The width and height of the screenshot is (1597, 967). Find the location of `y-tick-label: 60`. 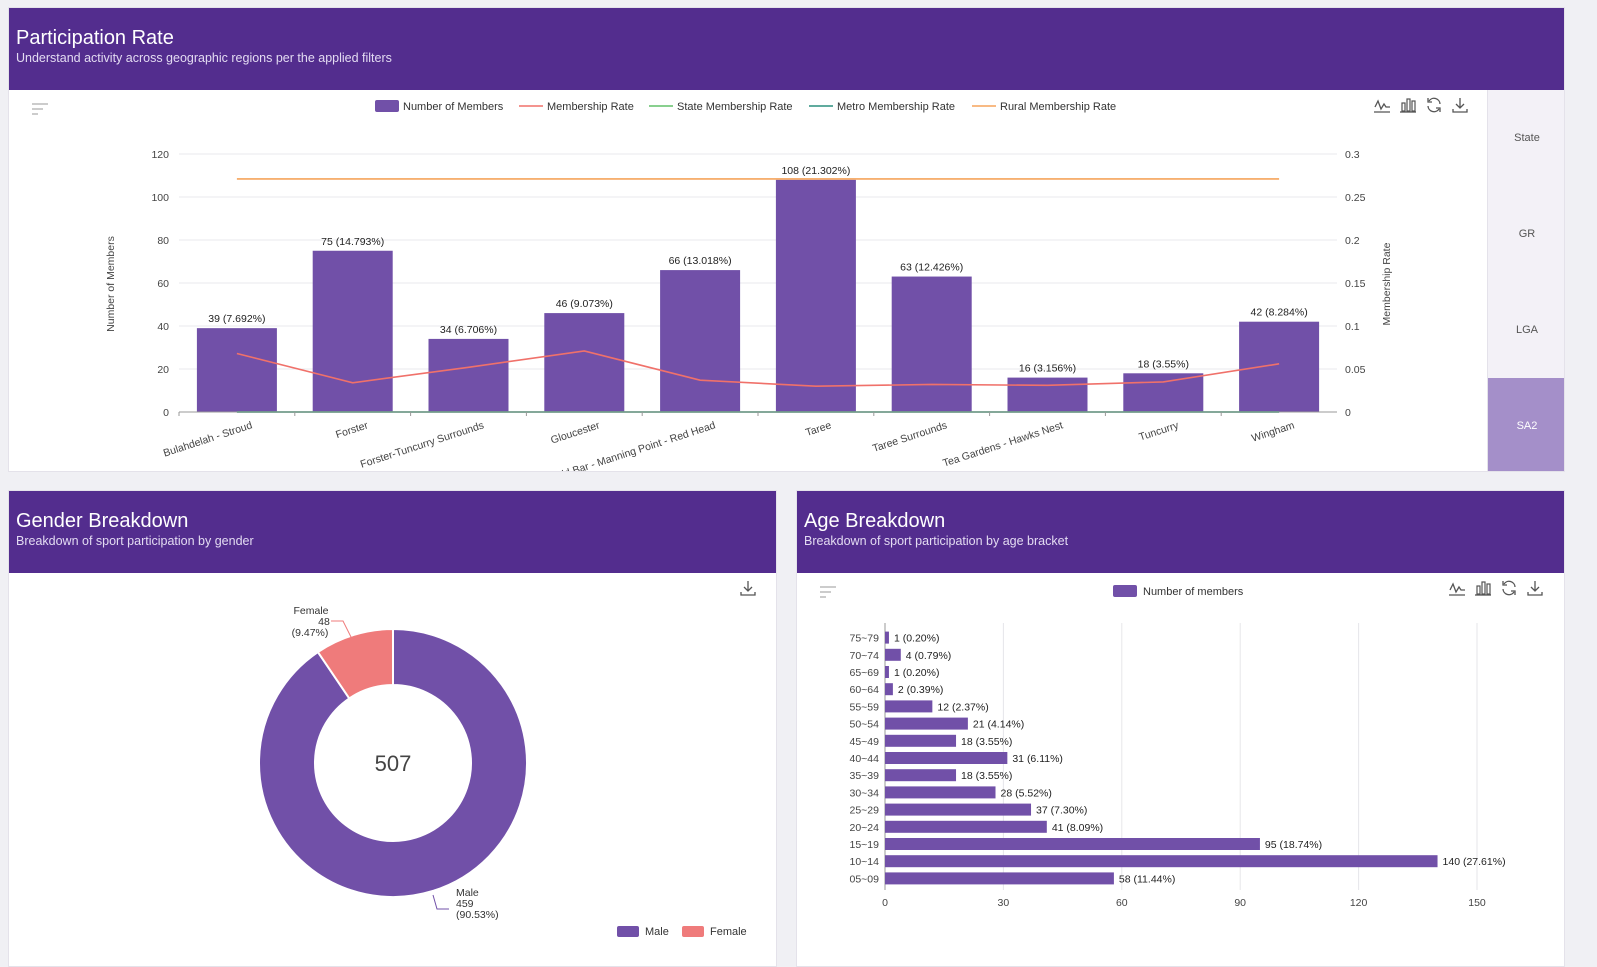

y-tick-label: 60 is located at coordinates (163, 284).